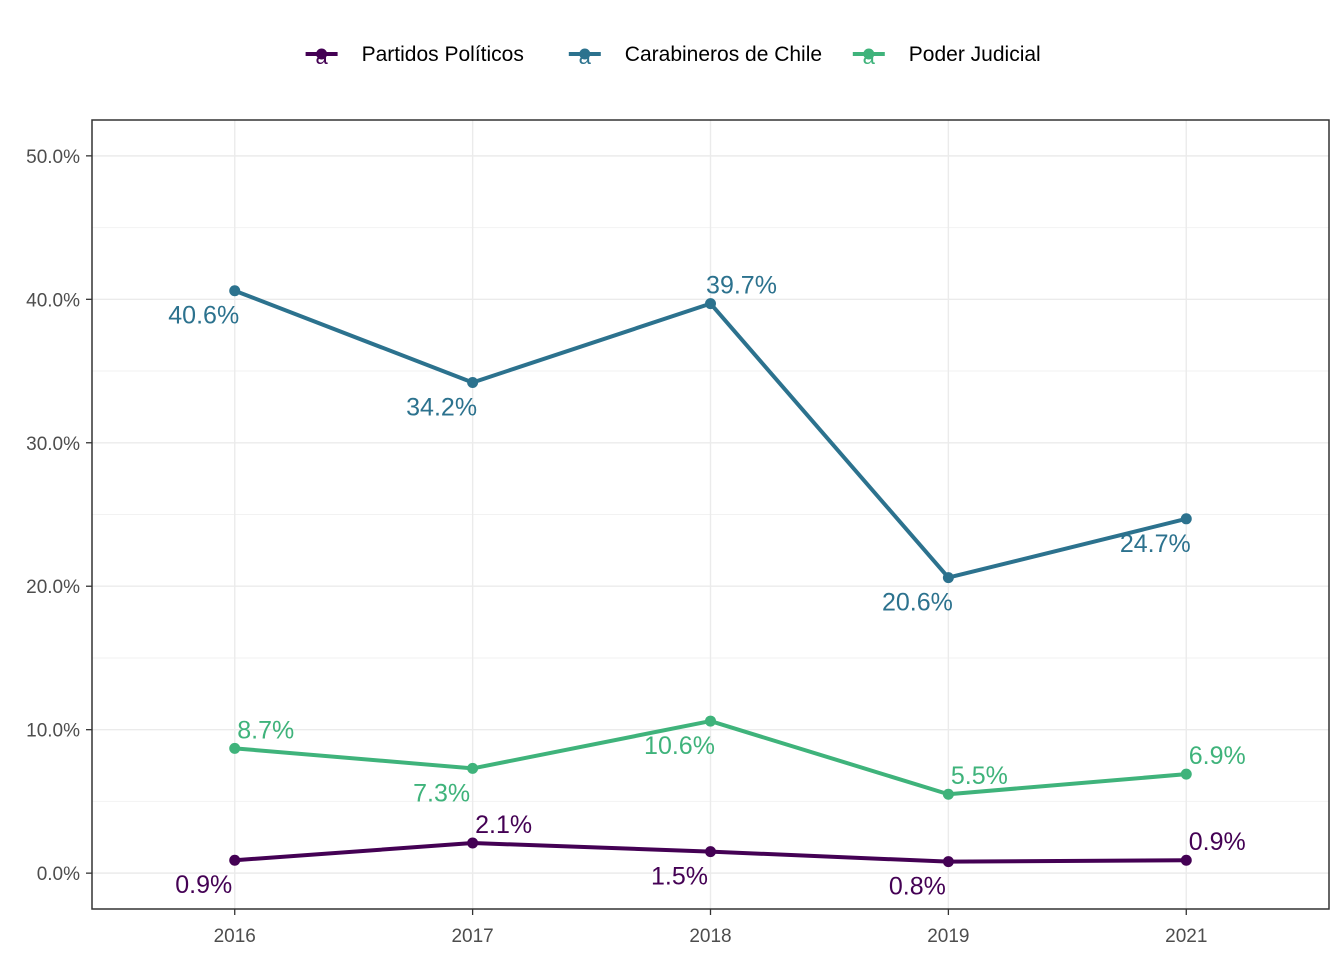 Image resolution: width=1344 pixels, height=960 pixels. What do you see at coordinates (58, 874) in the screenshot?
I see `y-tick-label: 0.0%` at bounding box center [58, 874].